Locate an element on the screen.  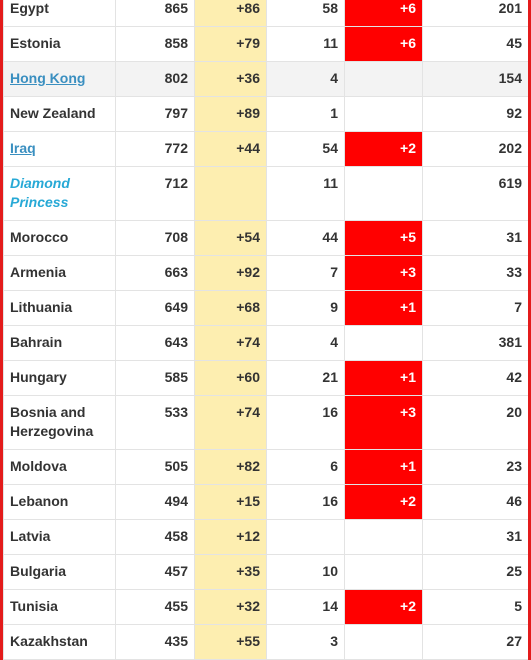
country-cell: Hungary is located at coordinates (59, 378).